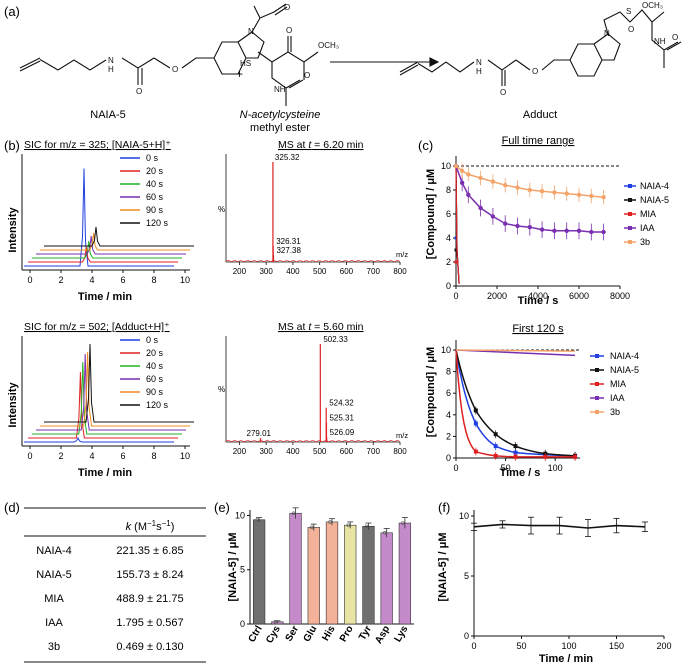 This screenshot has width=685, height=667. Describe the element at coordinates (663, 646) in the screenshot. I see `stab-xtick-label-4: 200` at that location.